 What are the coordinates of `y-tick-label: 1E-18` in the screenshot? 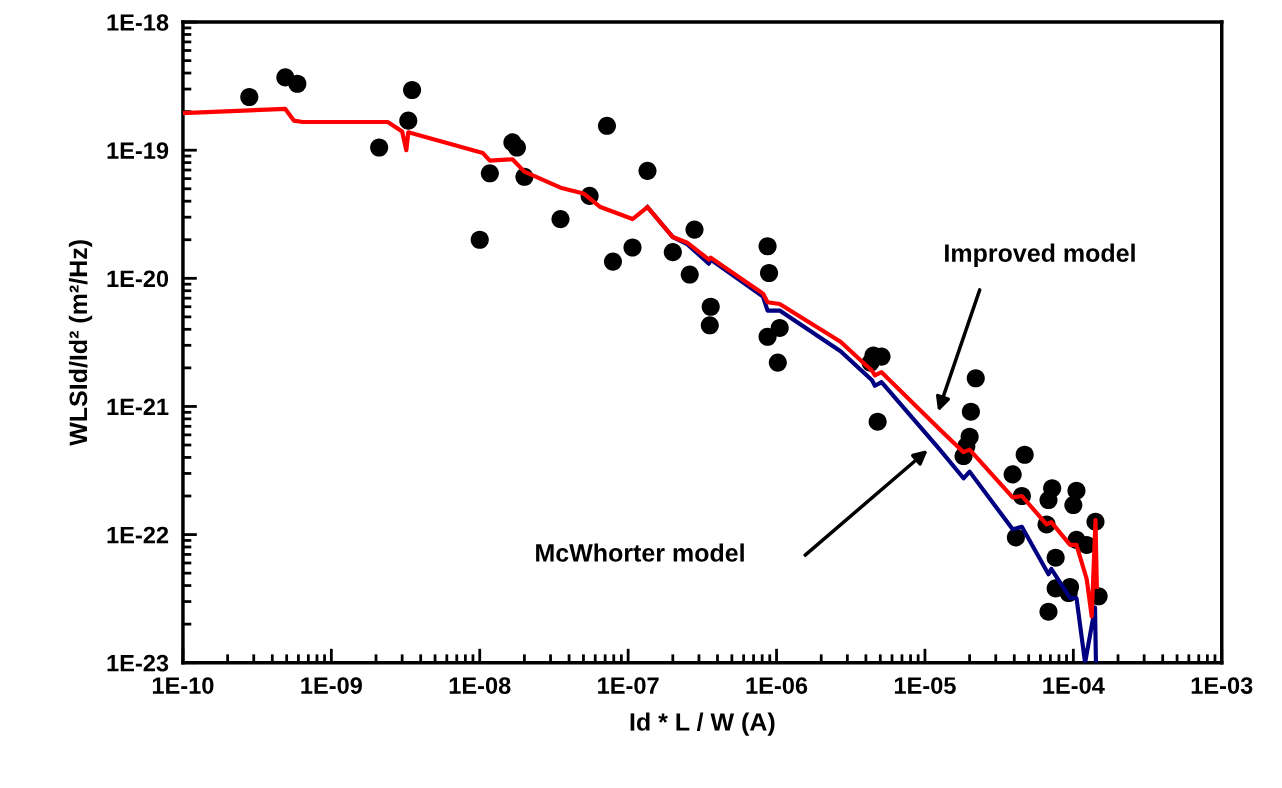 It's located at (138, 22).